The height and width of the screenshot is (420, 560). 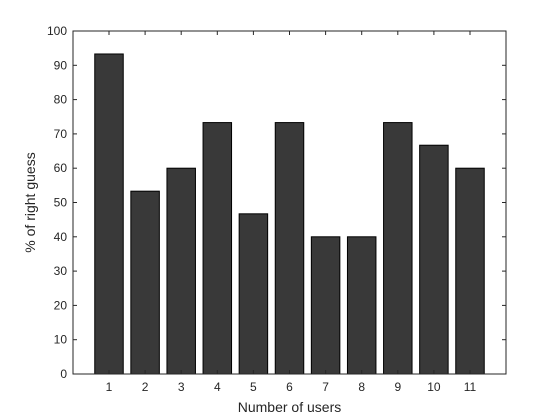 I want to click on x-tick-label-7: 7, so click(x=325, y=387).